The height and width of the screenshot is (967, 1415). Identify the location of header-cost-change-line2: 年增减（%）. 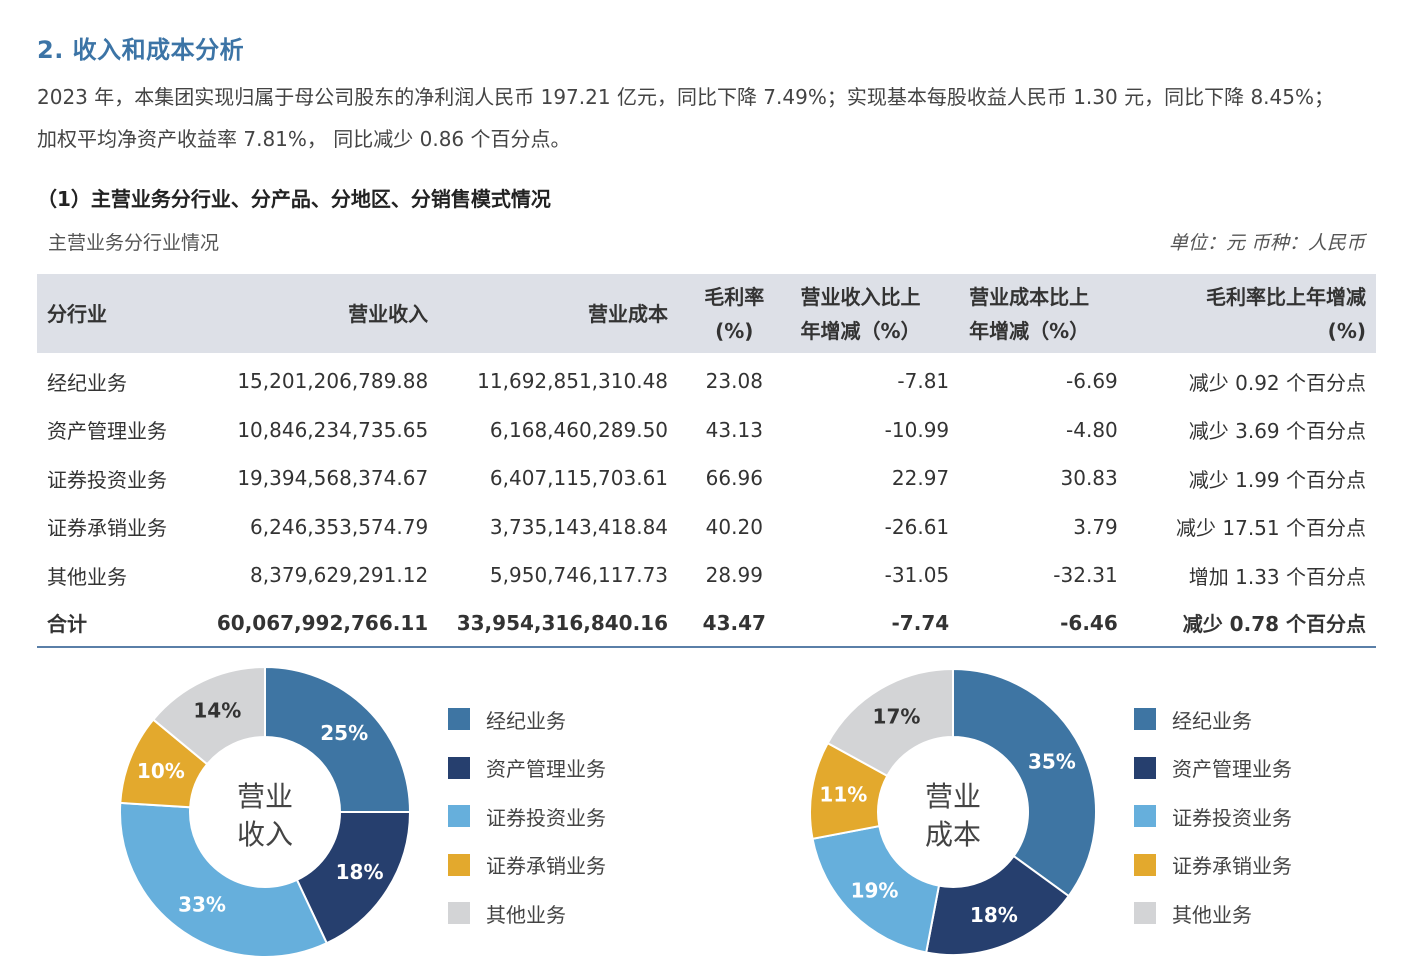
(1029, 330).